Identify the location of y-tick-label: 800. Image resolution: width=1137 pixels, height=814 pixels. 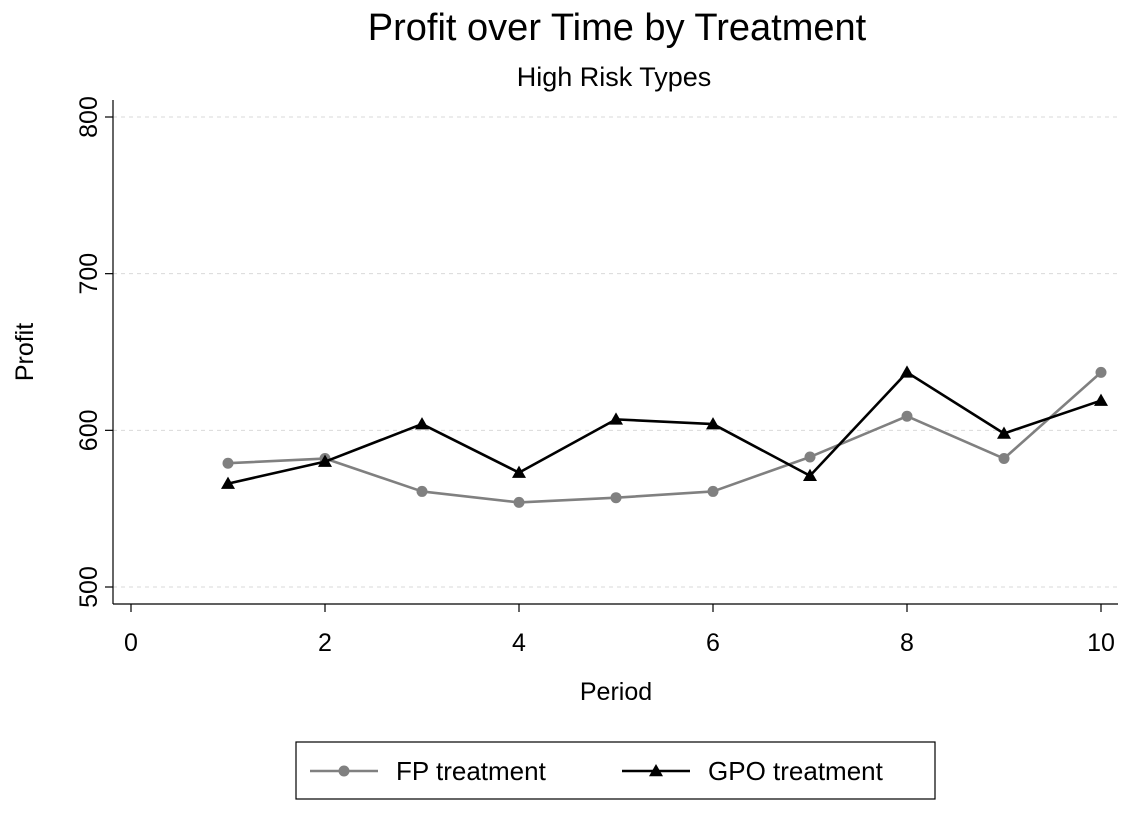
(89, 117).